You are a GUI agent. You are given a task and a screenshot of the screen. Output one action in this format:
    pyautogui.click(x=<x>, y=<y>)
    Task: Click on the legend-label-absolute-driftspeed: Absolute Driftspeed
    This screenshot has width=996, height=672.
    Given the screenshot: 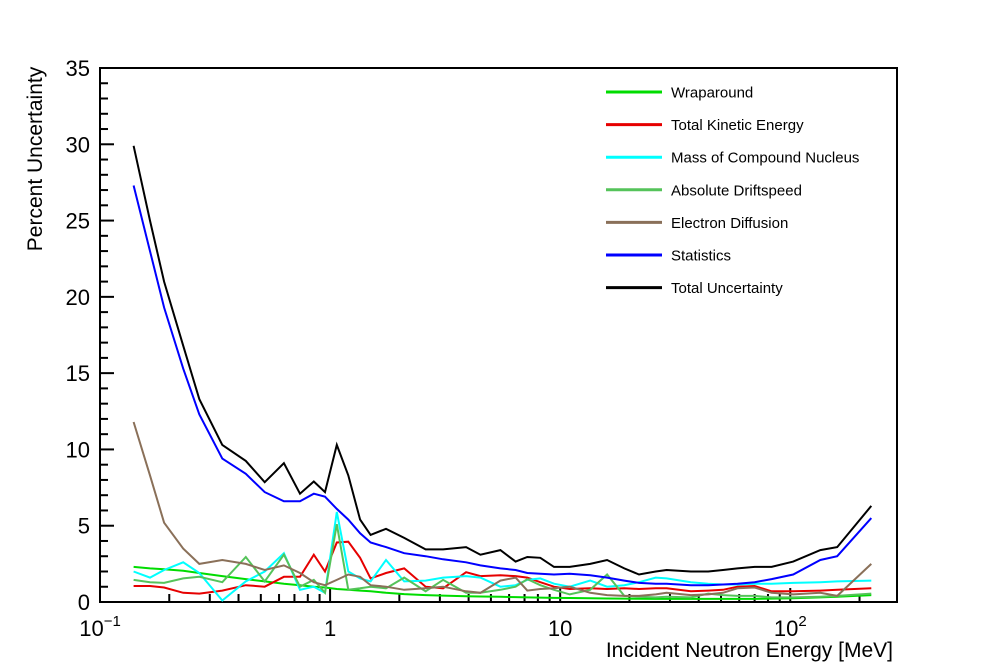 What is the action you would take?
    pyautogui.click(x=736, y=190)
    